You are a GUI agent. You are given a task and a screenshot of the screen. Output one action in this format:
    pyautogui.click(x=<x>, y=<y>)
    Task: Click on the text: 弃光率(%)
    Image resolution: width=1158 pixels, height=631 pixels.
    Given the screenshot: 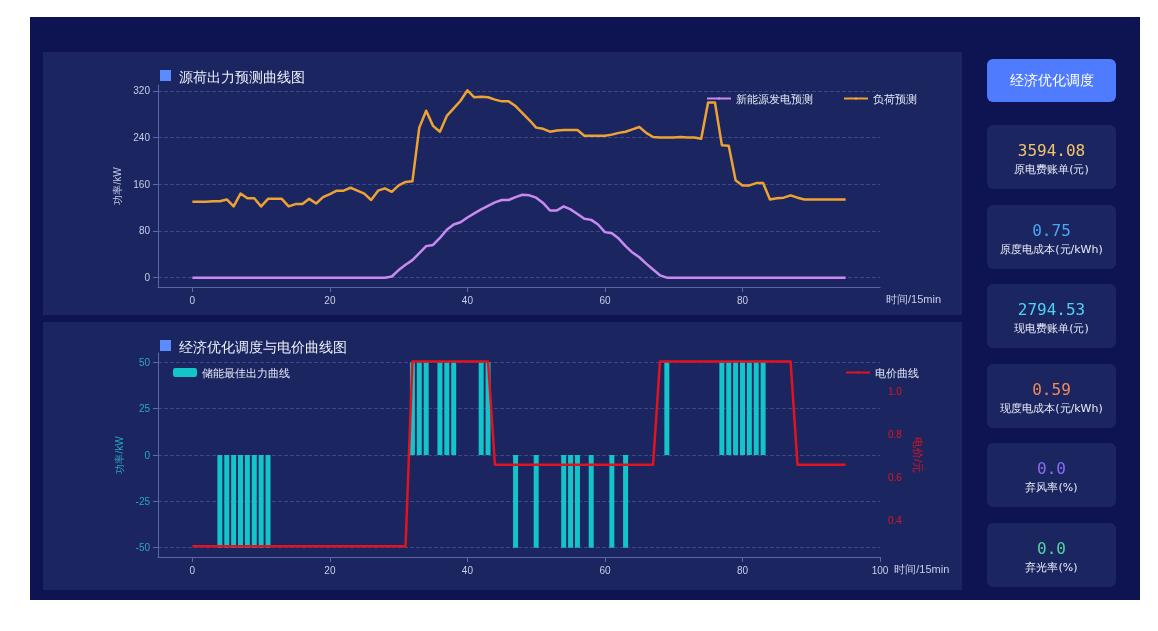 What is the action you would take?
    pyautogui.click(x=1051, y=567)
    